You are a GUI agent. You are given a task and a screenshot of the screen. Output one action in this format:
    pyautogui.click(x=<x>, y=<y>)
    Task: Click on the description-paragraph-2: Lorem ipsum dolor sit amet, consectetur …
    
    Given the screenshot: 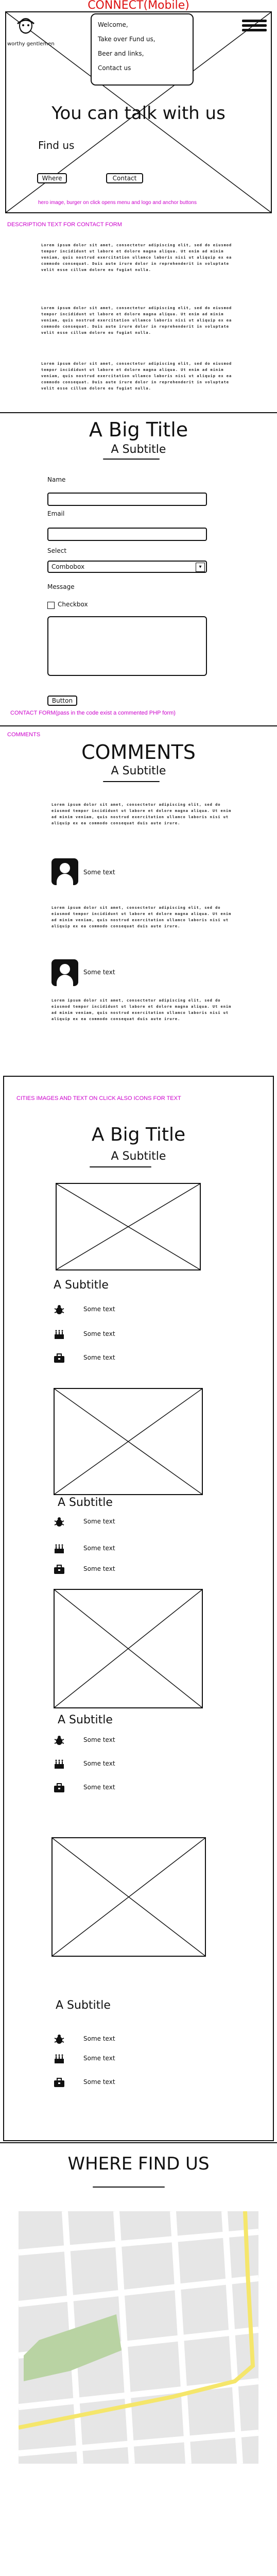 What is the action you would take?
    pyautogui.click(x=136, y=320)
    